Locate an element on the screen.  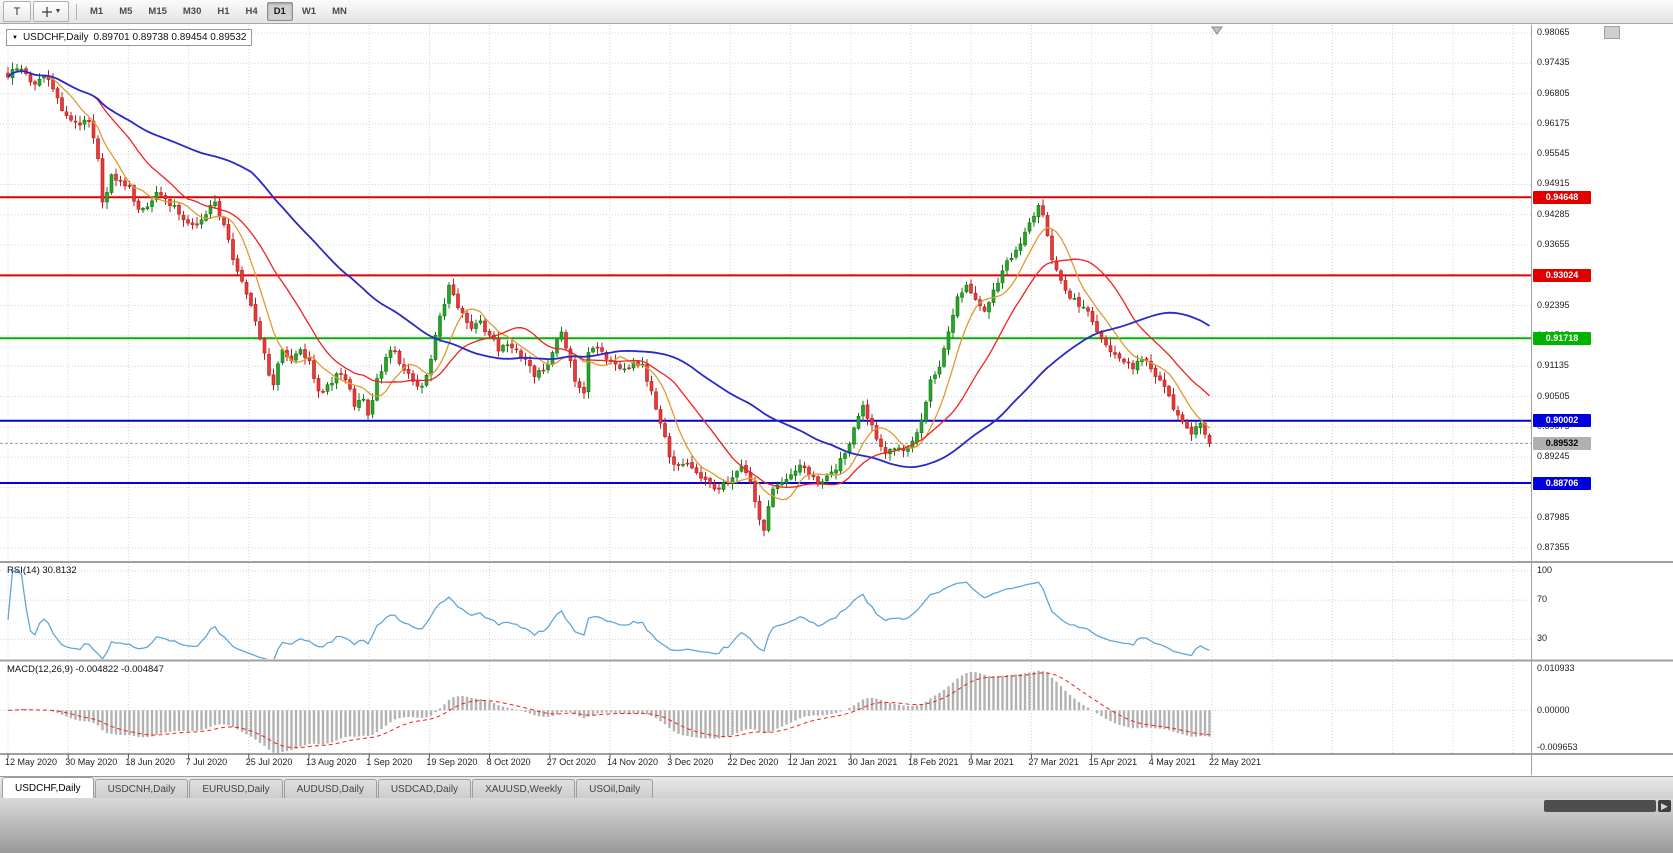
chart-ohlc-values: 0.89701 0.89738 0.89454 0.89532 is located at coordinates (170, 37).